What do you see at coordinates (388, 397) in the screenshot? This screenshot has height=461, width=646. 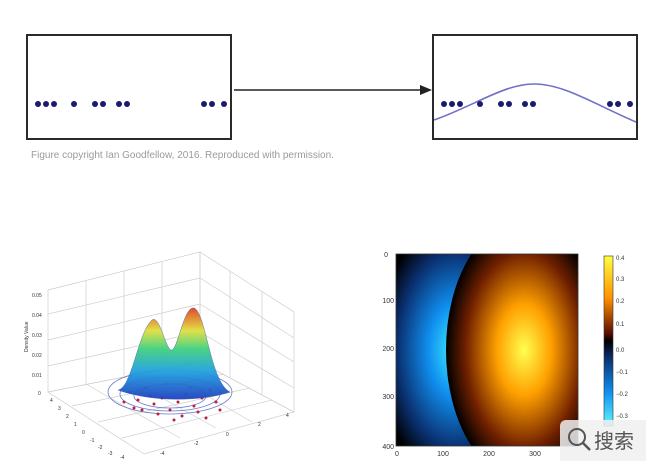 I see `heatmap-y-tick: 300` at bounding box center [388, 397].